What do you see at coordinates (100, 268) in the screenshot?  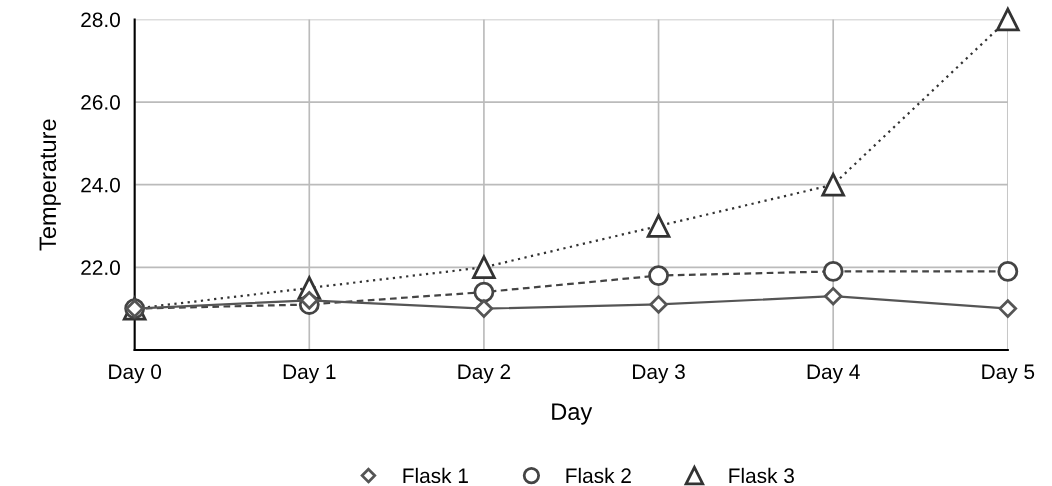 I see `y-tick-label: 22.0` at bounding box center [100, 268].